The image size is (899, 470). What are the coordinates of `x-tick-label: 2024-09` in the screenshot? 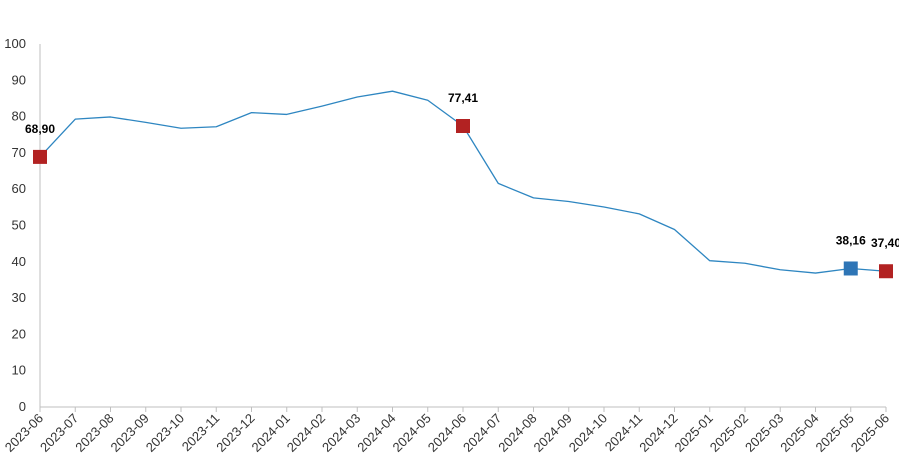 It's located at (553, 433).